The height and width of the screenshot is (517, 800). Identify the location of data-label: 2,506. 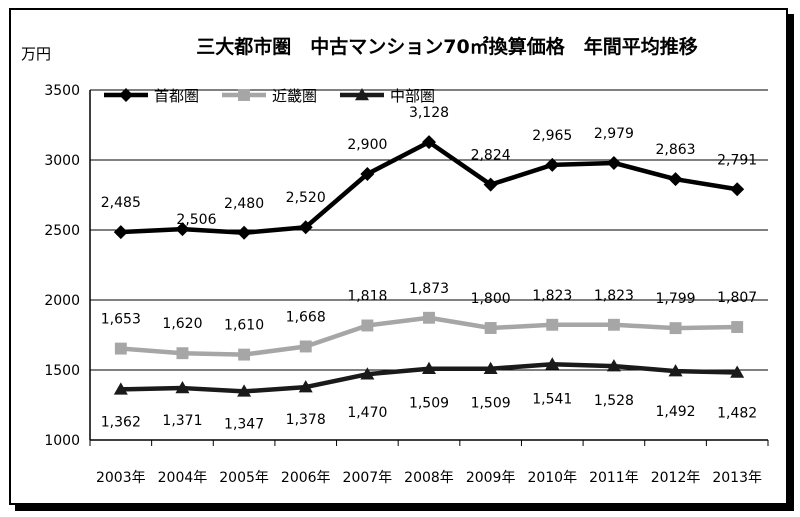
(196, 220).